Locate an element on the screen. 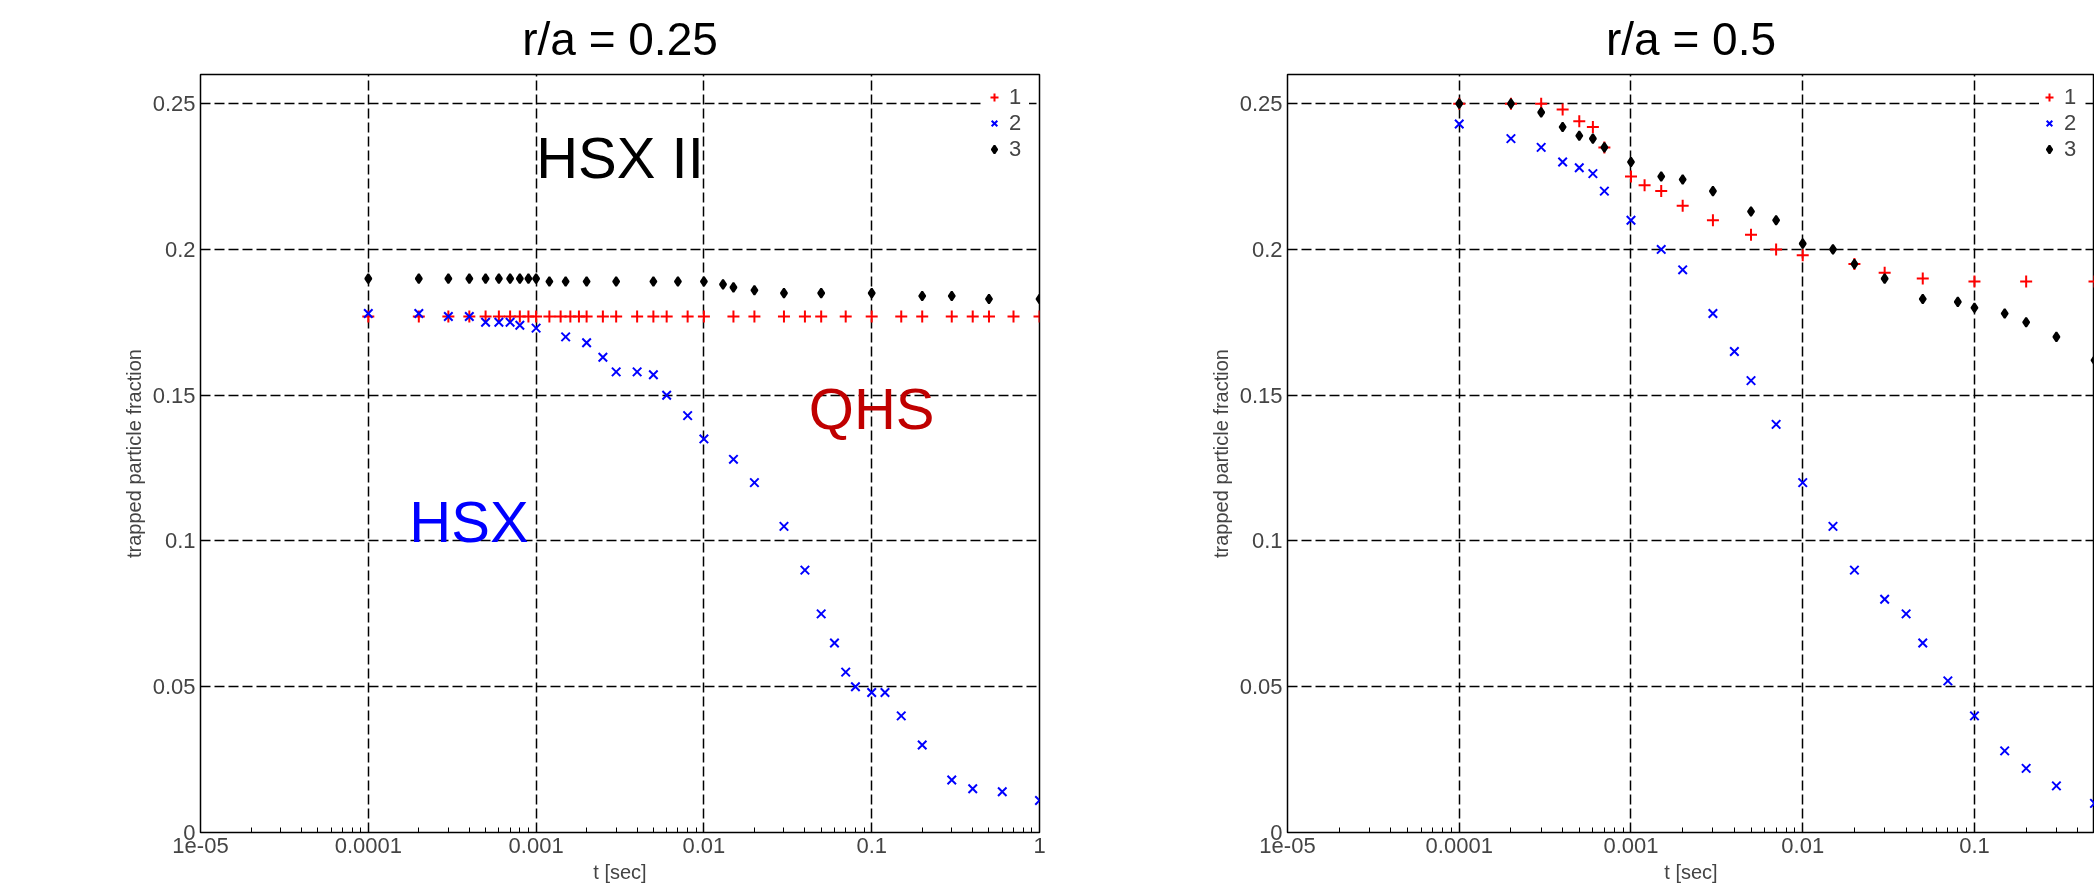 Image resolution: width=2094 pixels, height=885 pixels. chart-title: r/a = 0.25 is located at coordinates (620, 38).